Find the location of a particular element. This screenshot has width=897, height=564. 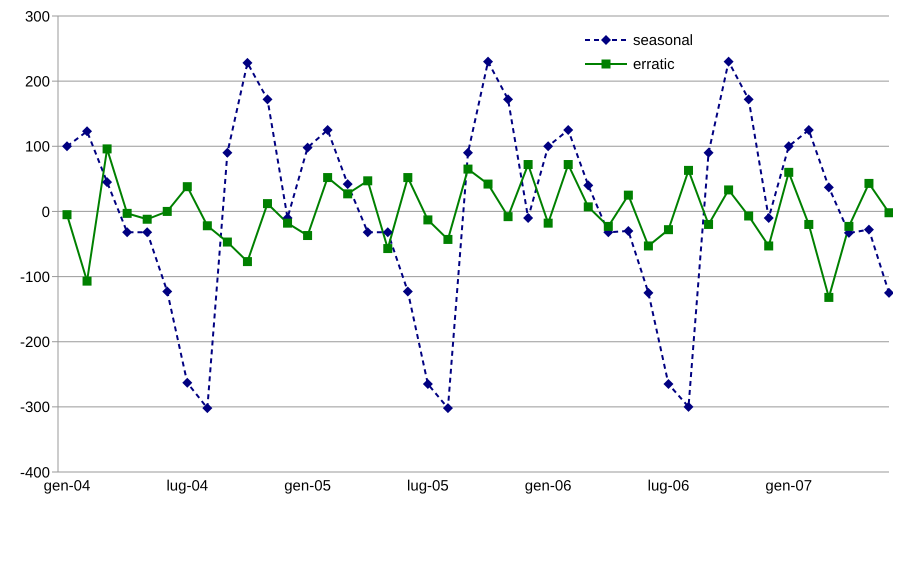

y-tick-label: -200 is located at coordinates (35, 343).